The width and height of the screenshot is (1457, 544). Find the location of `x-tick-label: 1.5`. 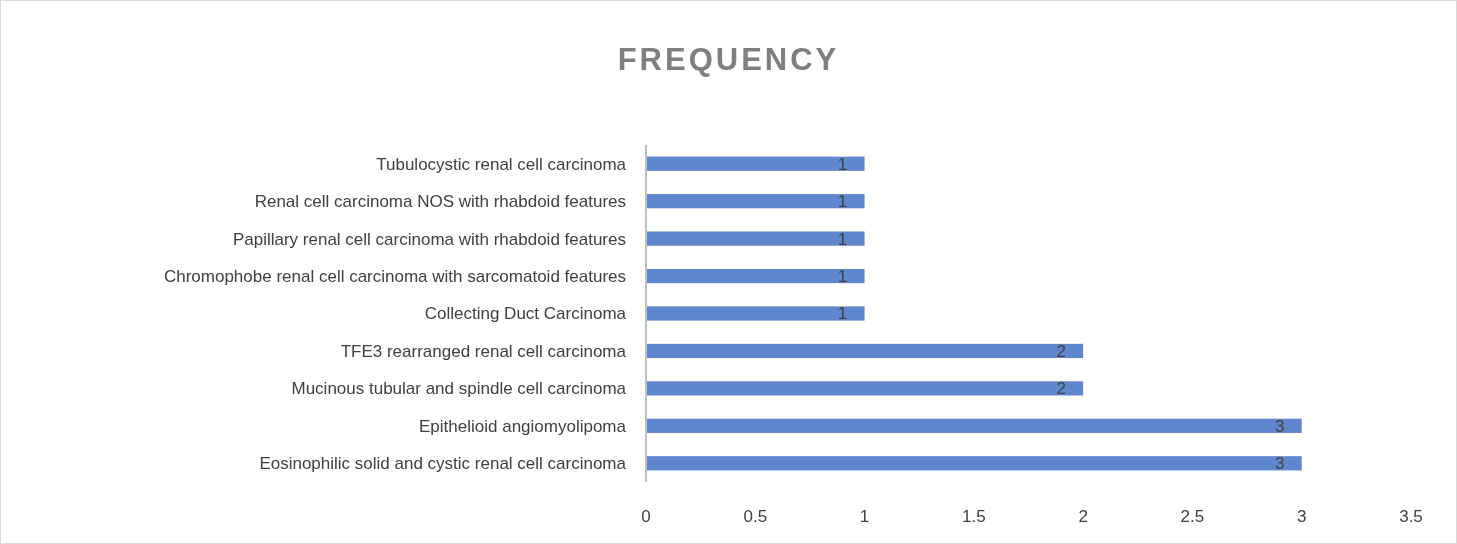

x-tick-label: 1.5 is located at coordinates (974, 516).